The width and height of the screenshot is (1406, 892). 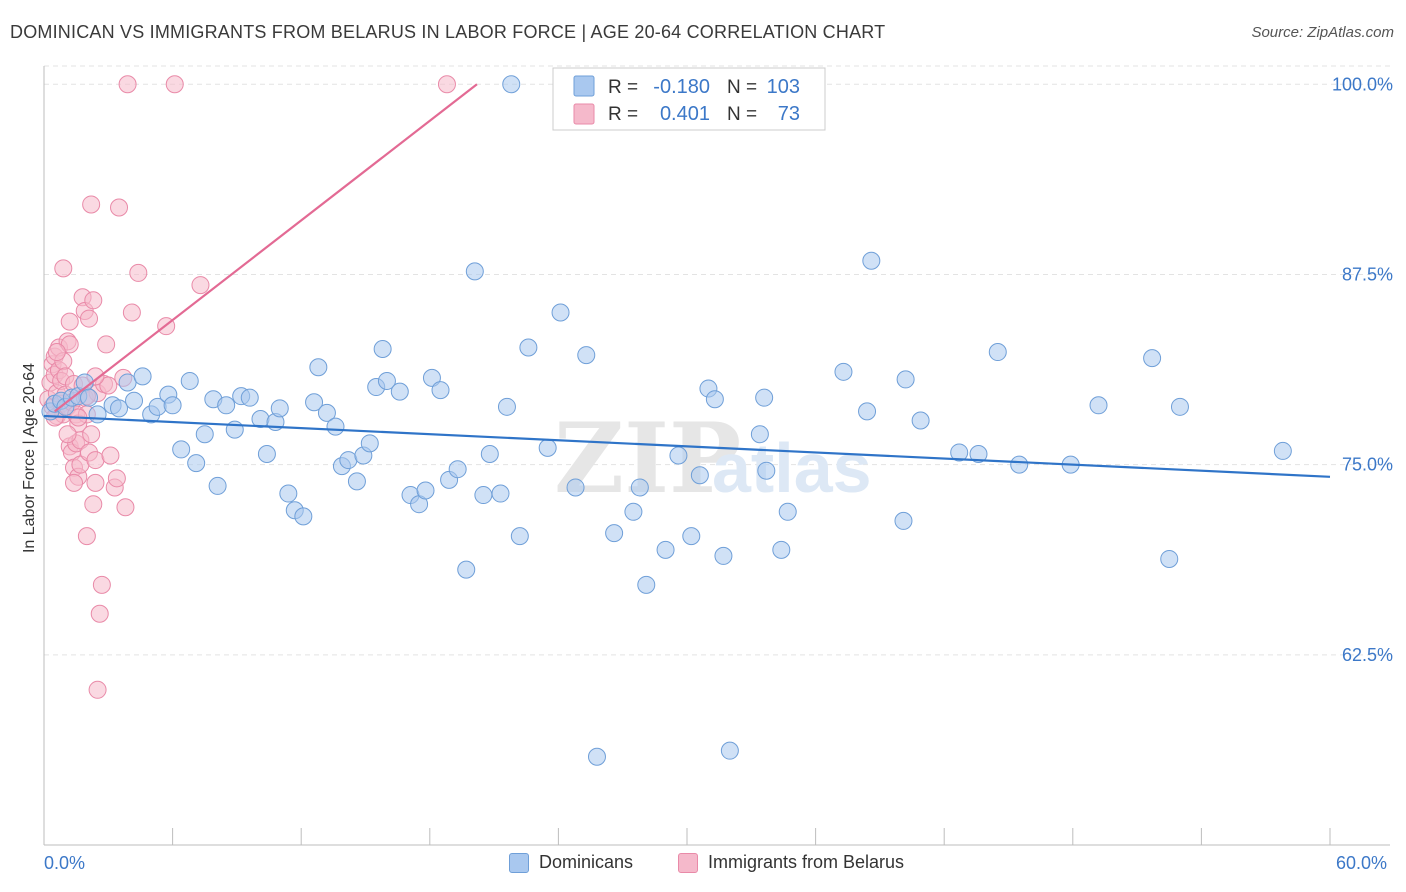 What do you see at coordinates (689, 99) in the screenshot?
I see `legend-box: R = -0.180 N = 103 R = 0.401 N = 73` at bounding box center [689, 99].